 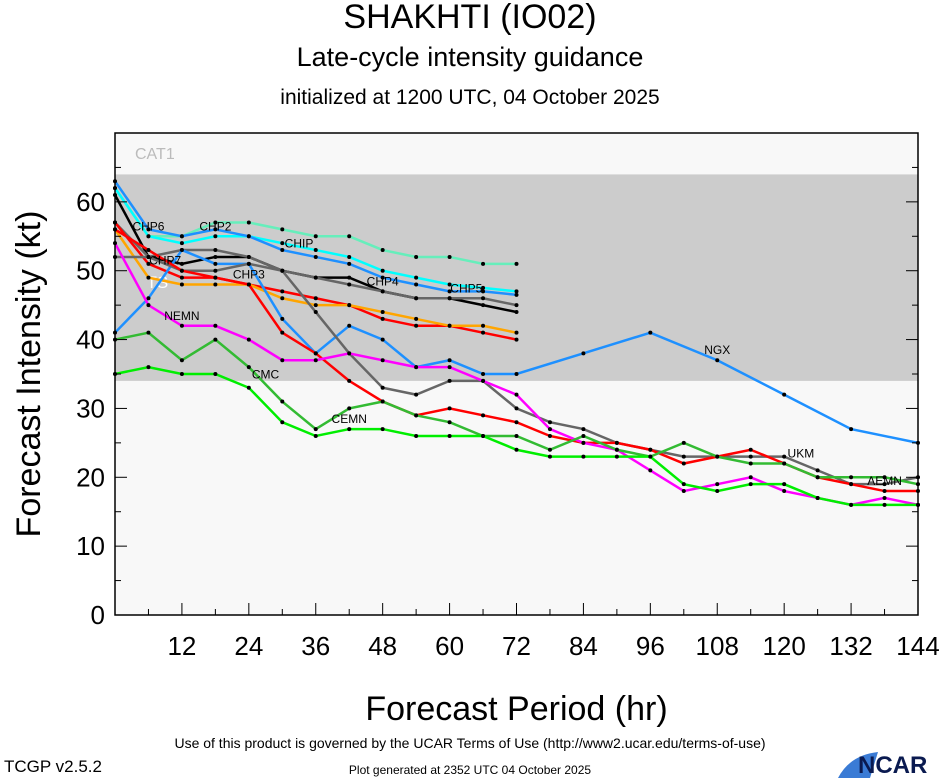 I want to click on y-tick-label: 40, so click(x=90, y=340).